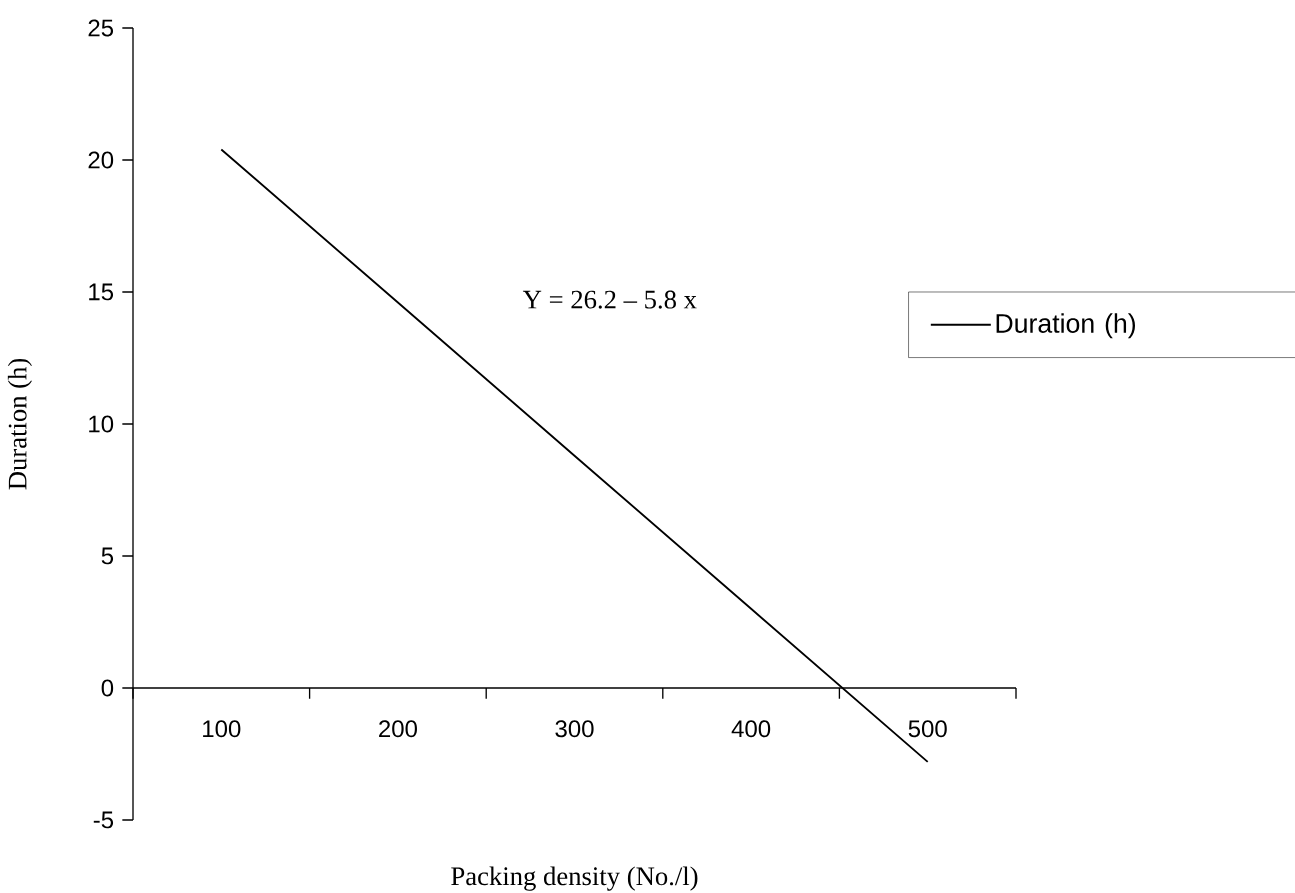 The height and width of the screenshot is (893, 1295). I want to click on x-tick-label: 300, so click(574, 729).